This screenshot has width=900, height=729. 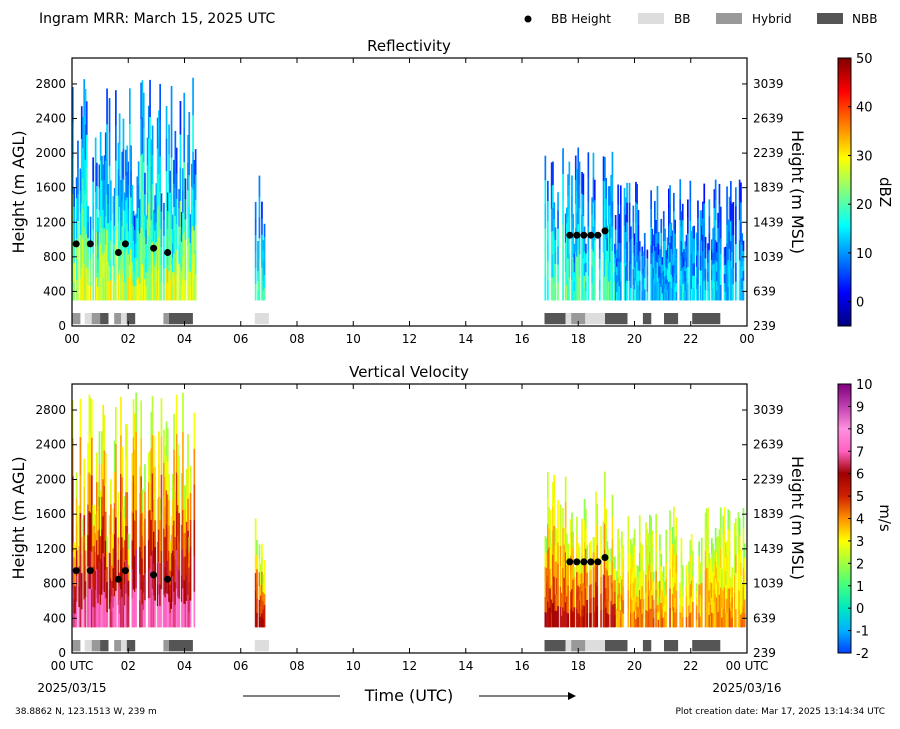 What do you see at coordinates (62, 653) in the screenshot?
I see `velocity-y-tick-label: 0` at bounding box center [62, 653].